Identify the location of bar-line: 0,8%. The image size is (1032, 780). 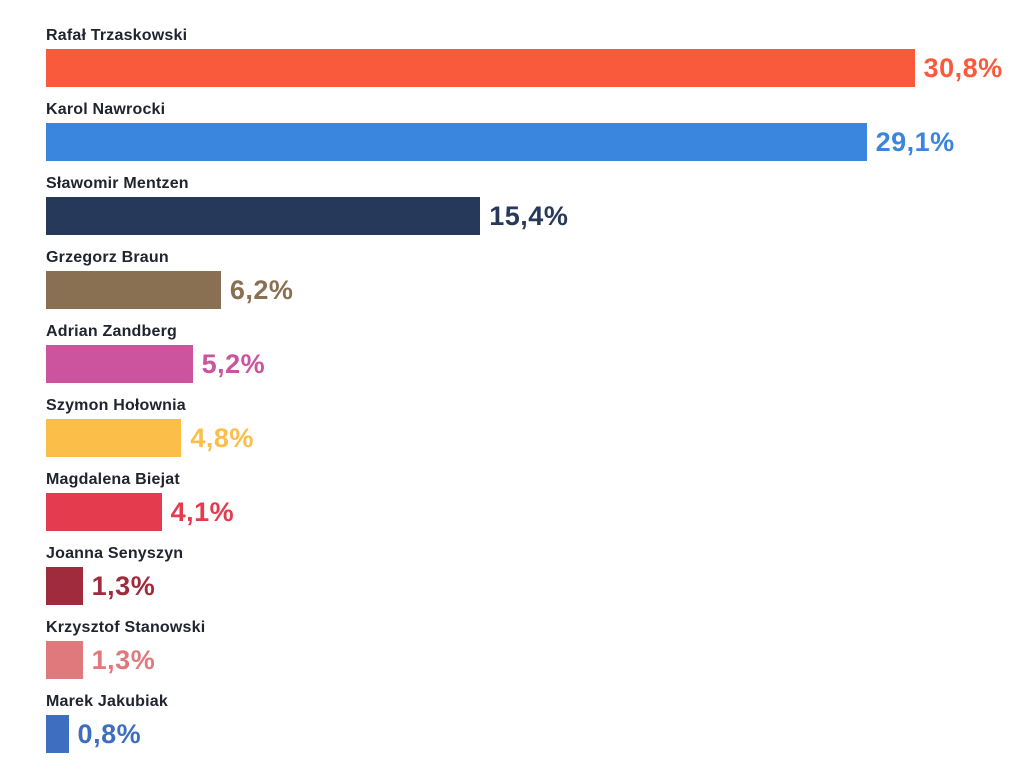
(539, 734).